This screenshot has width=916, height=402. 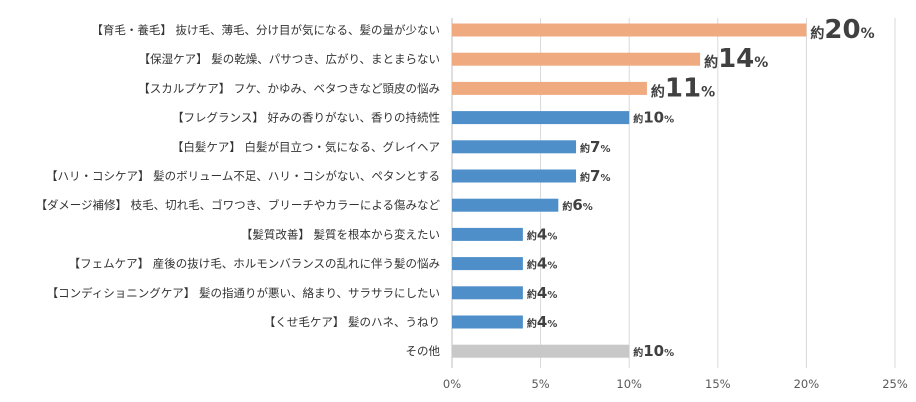 I want to click on data-label: 約14%, so click(x=736, y=59).